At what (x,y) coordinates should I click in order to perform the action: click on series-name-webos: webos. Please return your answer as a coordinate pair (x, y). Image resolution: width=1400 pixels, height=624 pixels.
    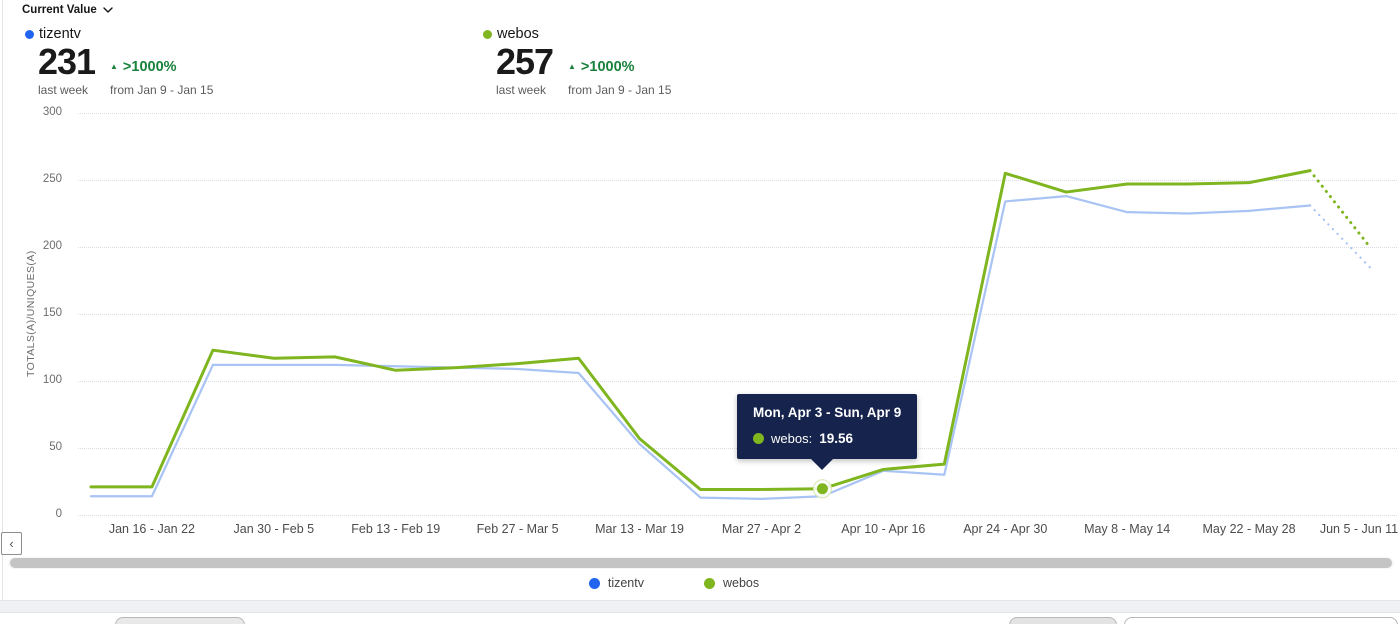
    Looking at the image, I should click on (518, 34).